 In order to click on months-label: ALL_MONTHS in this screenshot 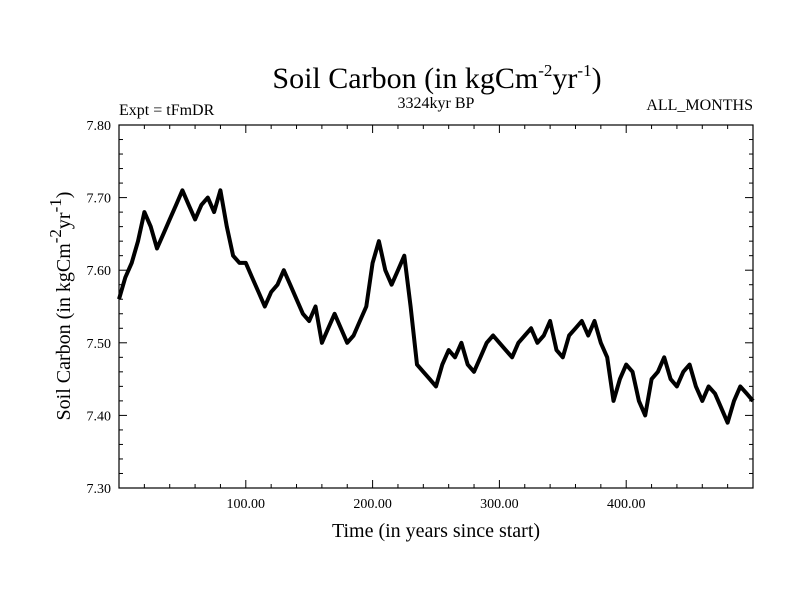, I will do `click(699, 105)`.